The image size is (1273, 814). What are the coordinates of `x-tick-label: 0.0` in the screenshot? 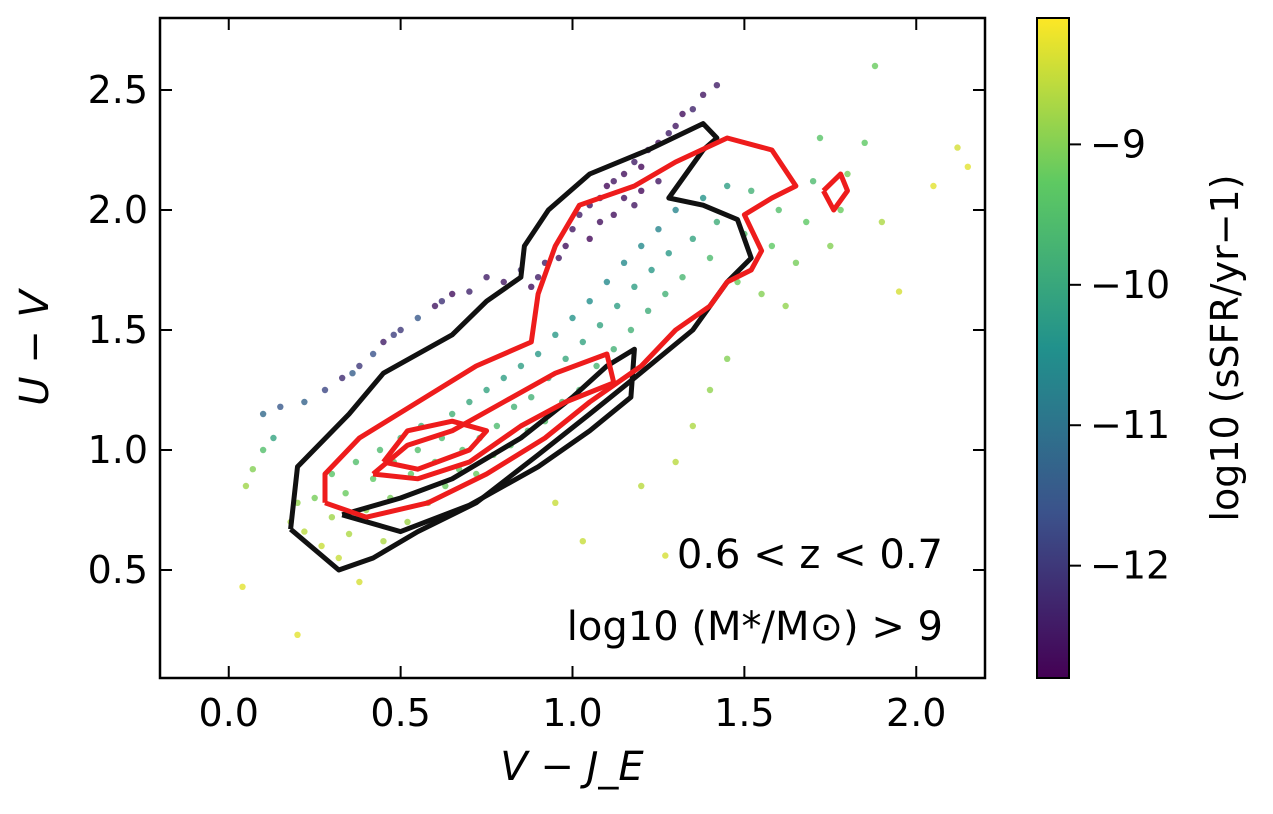 It's located at (229, 713).